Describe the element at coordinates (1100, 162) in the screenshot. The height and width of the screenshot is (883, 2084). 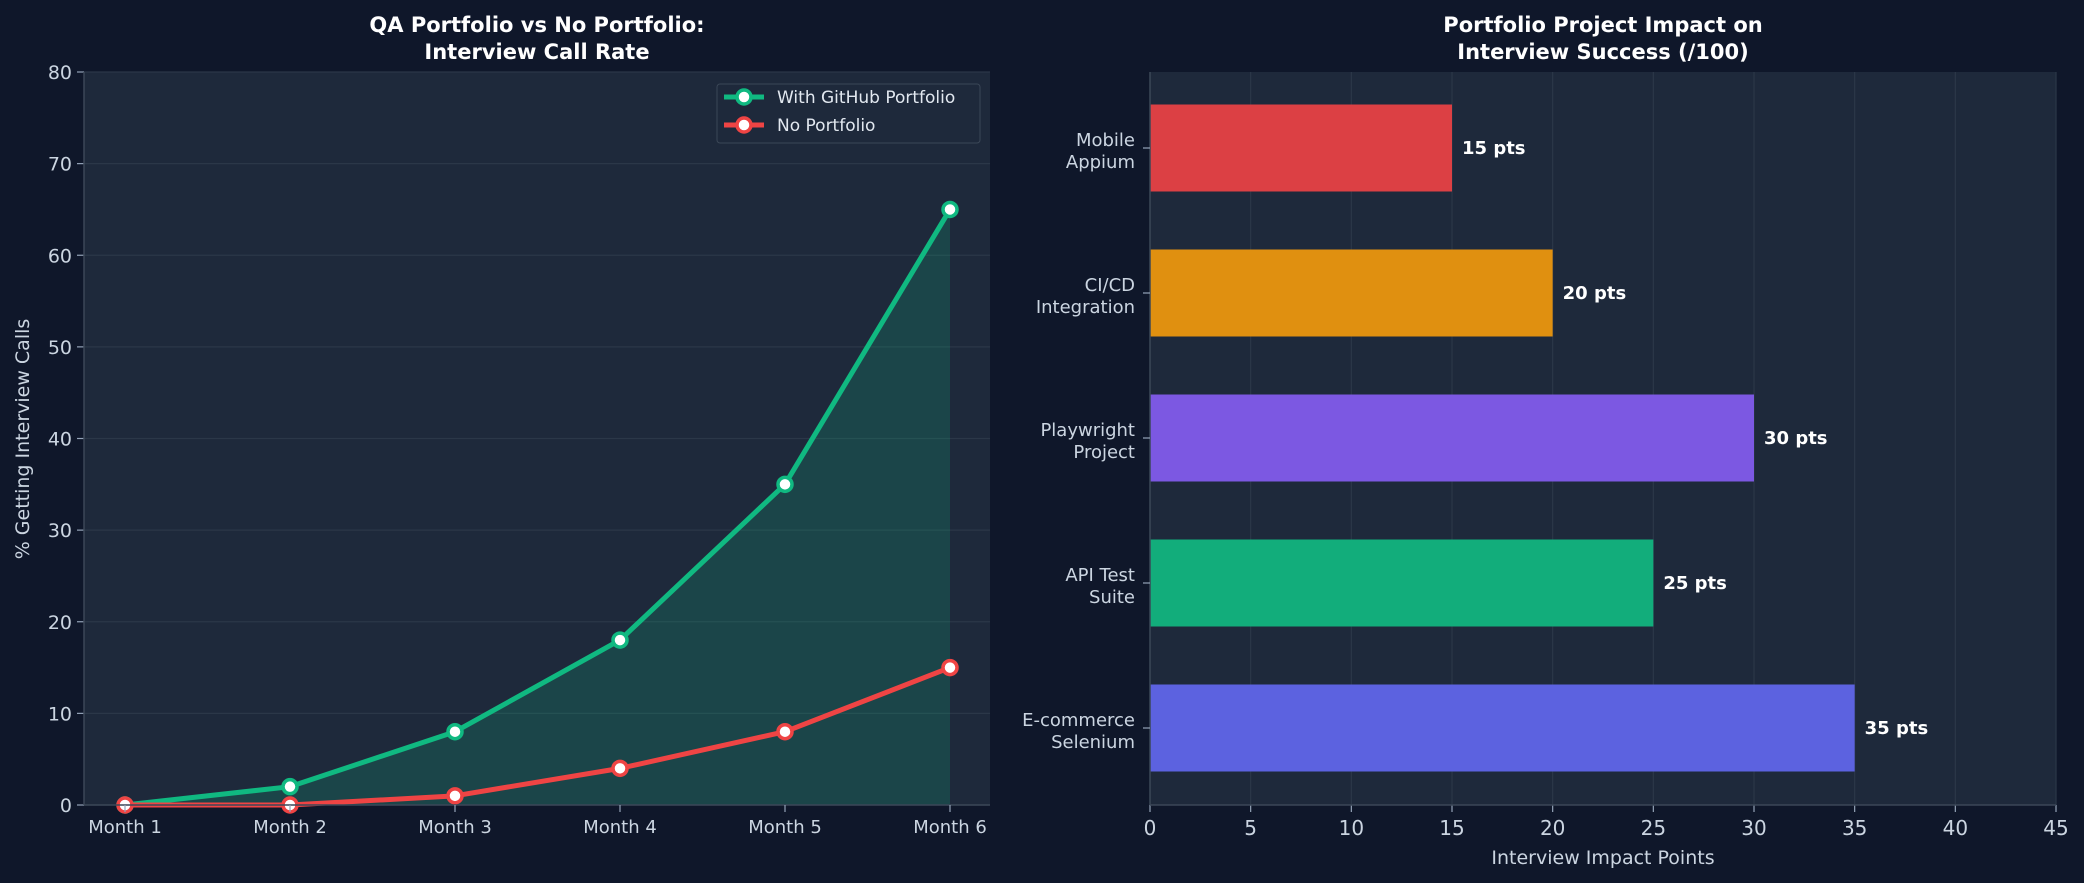
I see `y-tick-label: Appium` at that location.